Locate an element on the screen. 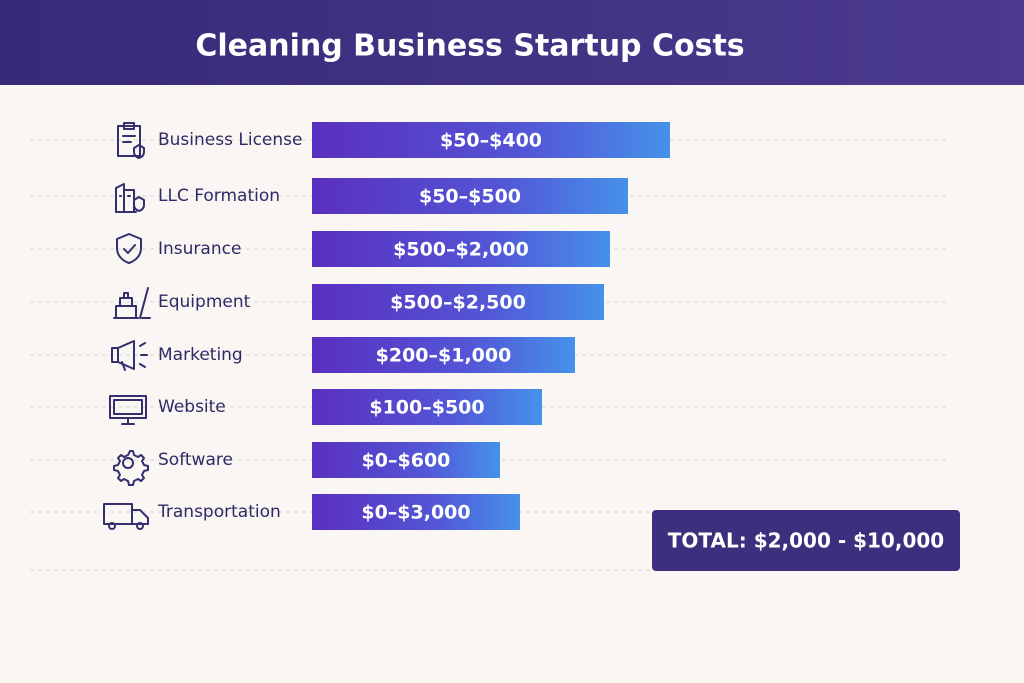 The image size is (1024, 683). cost-text: $200–$1,000 is located at coordinates (444, 356).